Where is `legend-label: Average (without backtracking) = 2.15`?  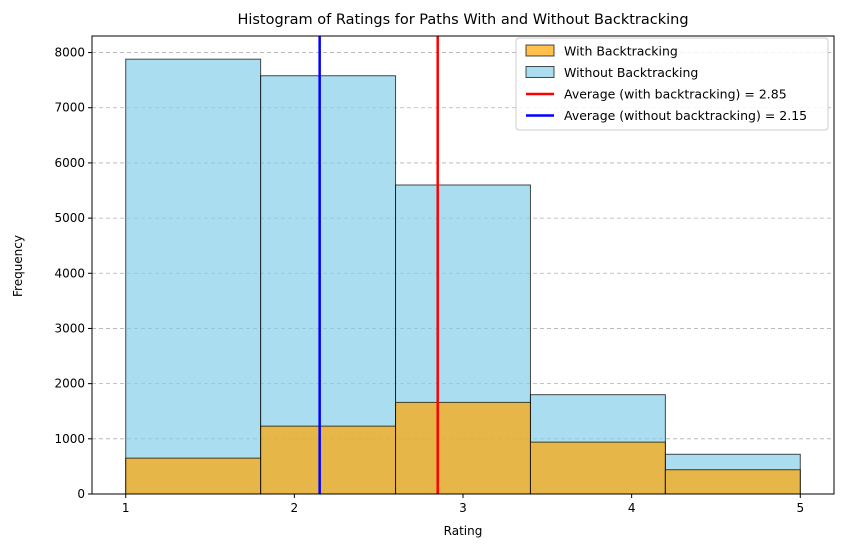 legend-label: Average (without backtracking) = 2.15 is located at coordinates (685, 115).